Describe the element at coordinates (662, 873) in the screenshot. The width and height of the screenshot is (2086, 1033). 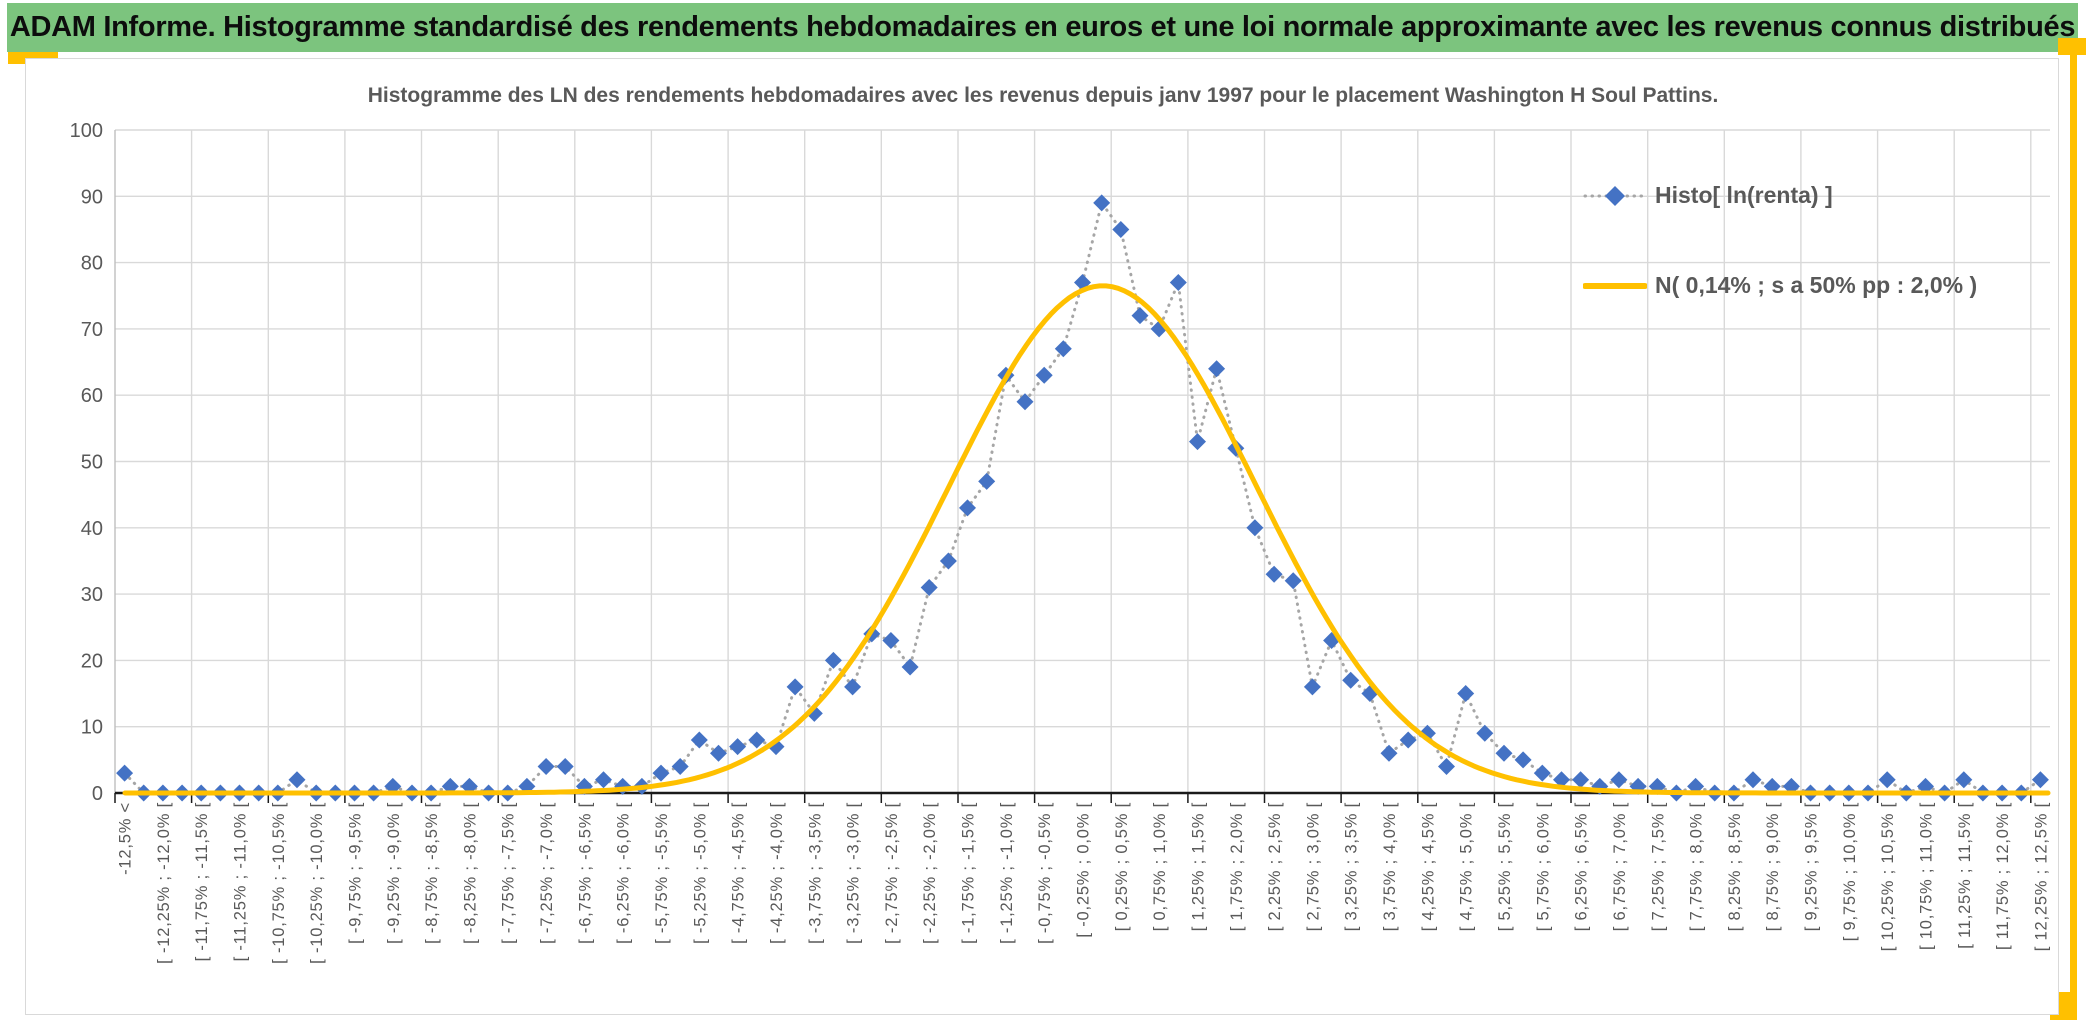
I see `x-axis-label: [ -5,75% ; -5,5% [` at that location.